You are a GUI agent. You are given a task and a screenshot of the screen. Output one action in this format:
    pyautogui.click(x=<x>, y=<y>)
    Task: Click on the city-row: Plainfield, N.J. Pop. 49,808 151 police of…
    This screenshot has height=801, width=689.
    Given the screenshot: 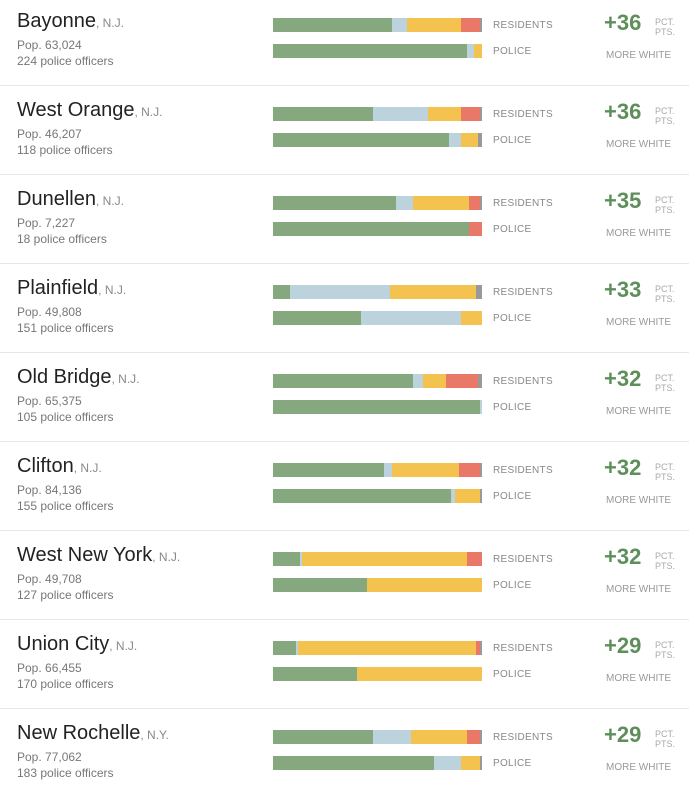 What is the action you would take?
    pyautogui.click(x=344, y=311)
    